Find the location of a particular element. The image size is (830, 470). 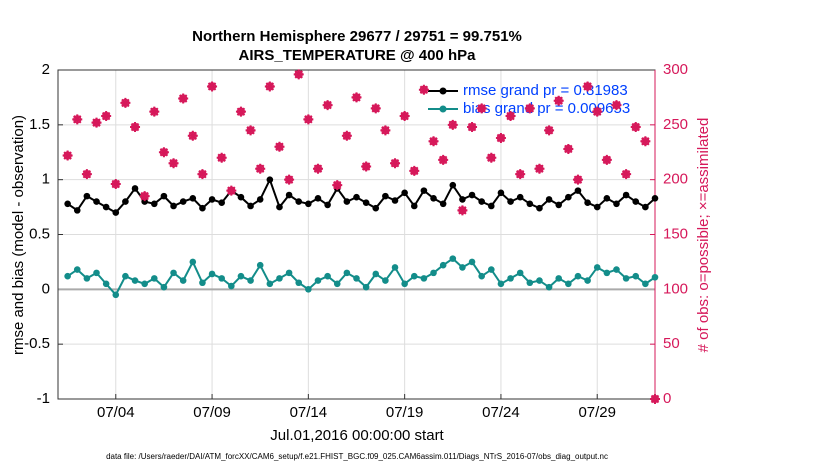

legend-label: bias grand pr = 0.009653 is located at coordinates (546, 108).